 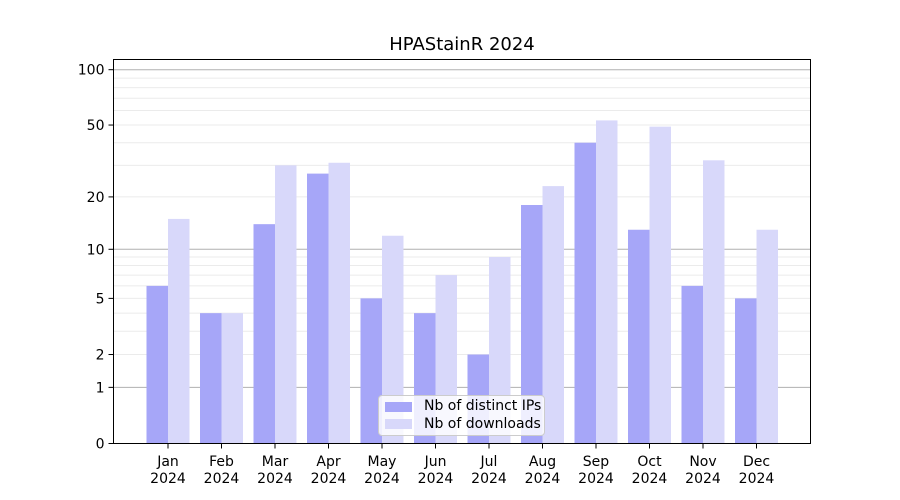 What do you see at coordinates (607, 282) in the screenshot?
I see `bar-downloads-sep` at bounding box center [607, 282].